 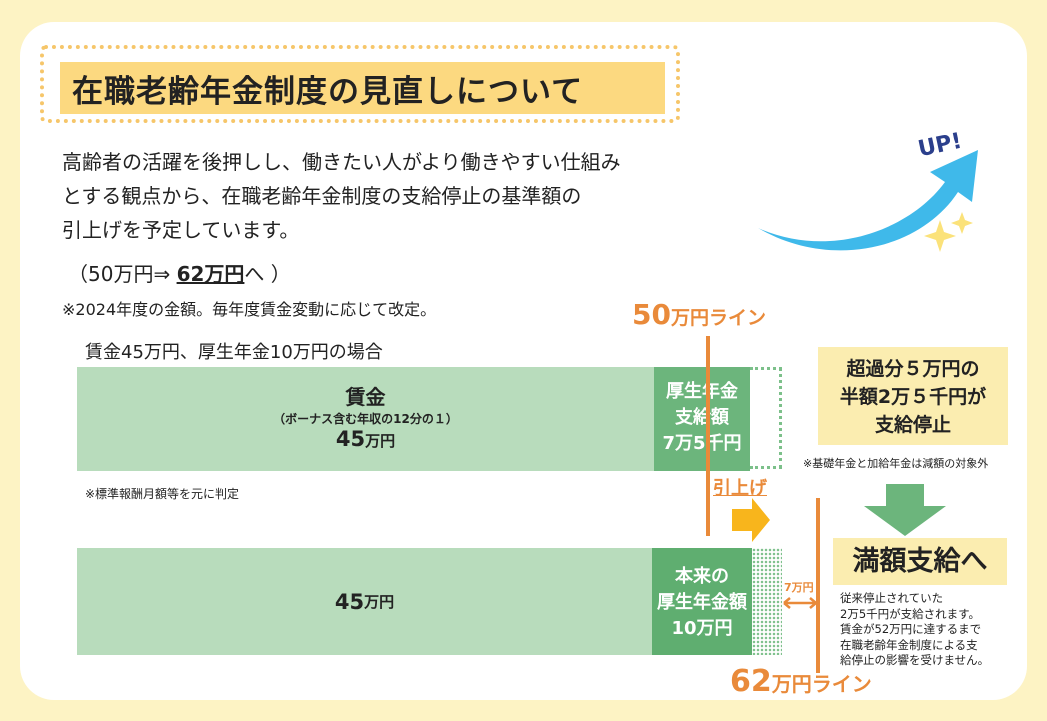 I want to click on pension-line: 本来の, so click(x=702, y=576).